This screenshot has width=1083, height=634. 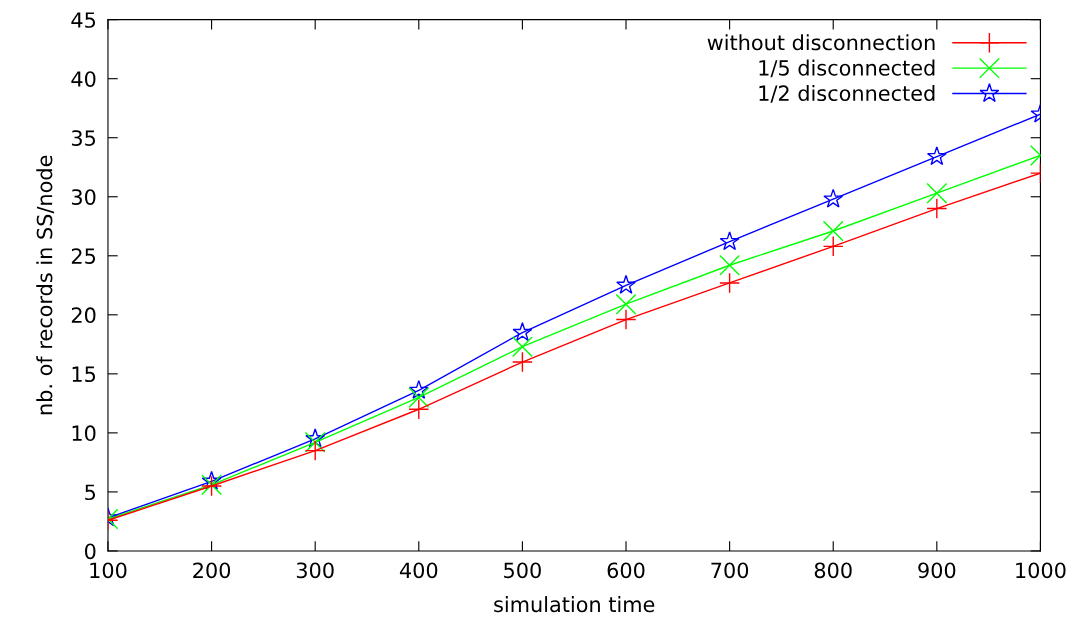 I want to click on x-tick-label: 300, so click(x=315, y=570).